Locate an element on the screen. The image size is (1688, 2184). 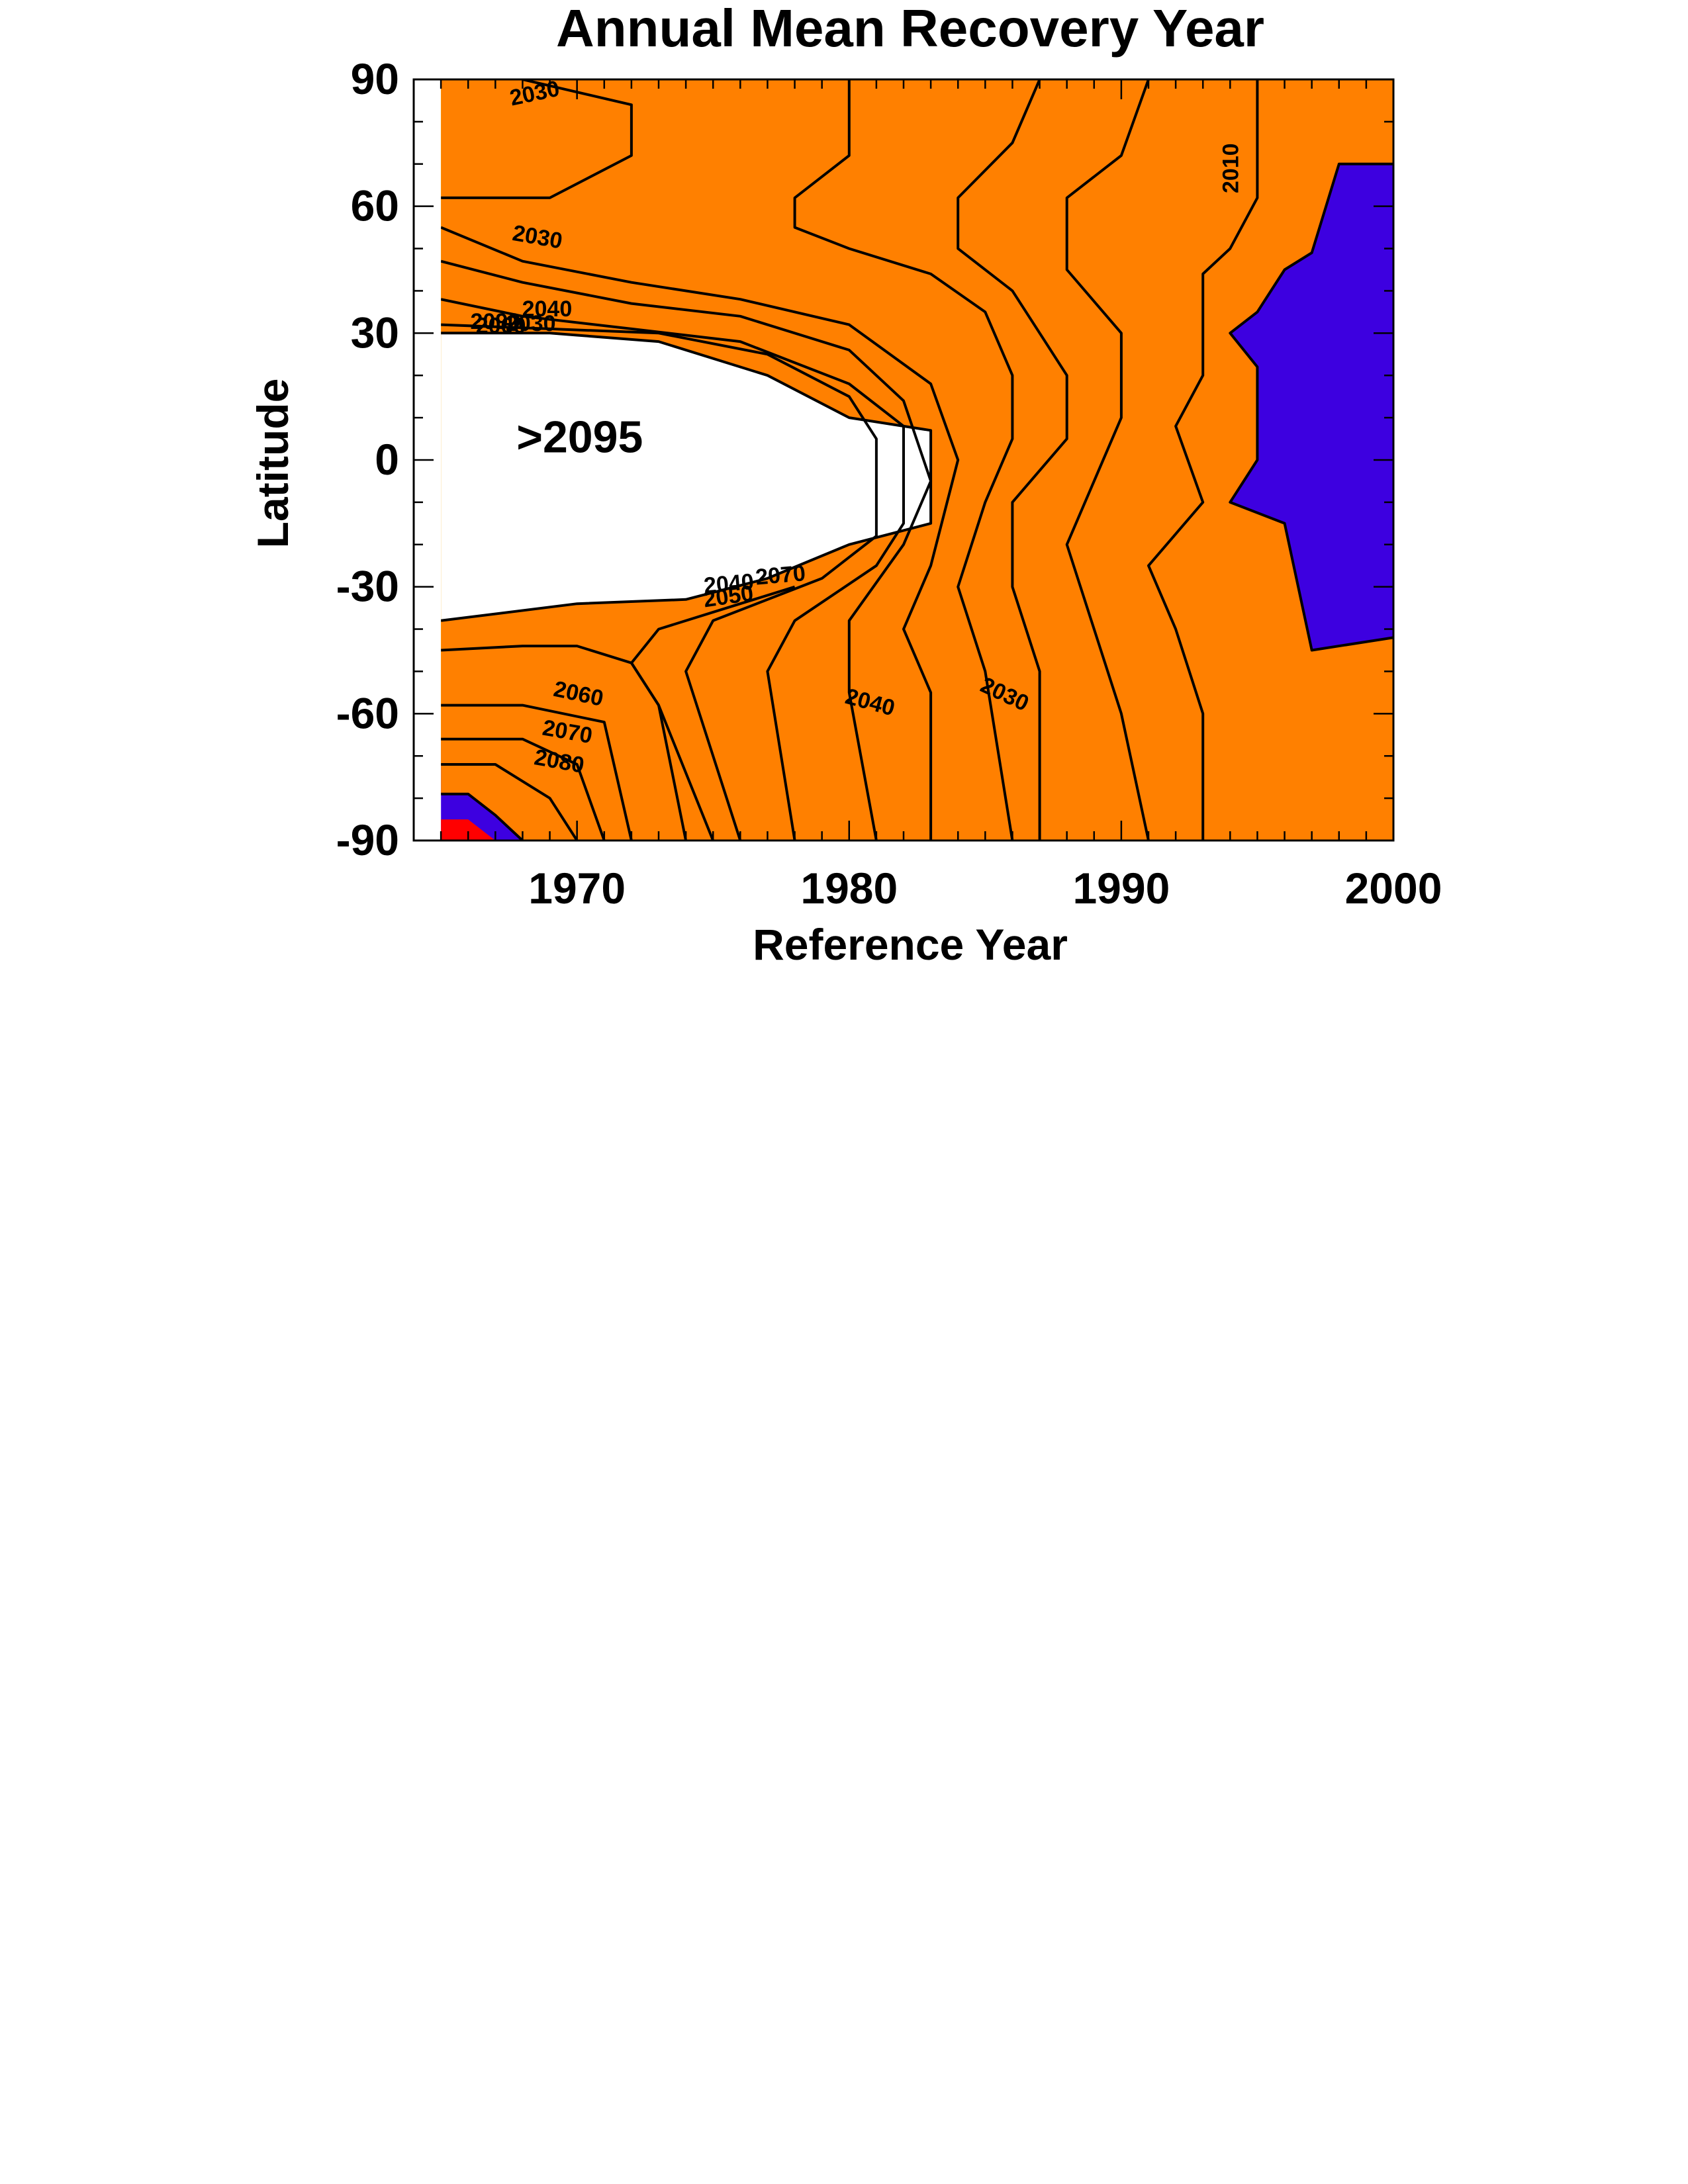
contour-line-2015 is located at coordinates (1107, 460).